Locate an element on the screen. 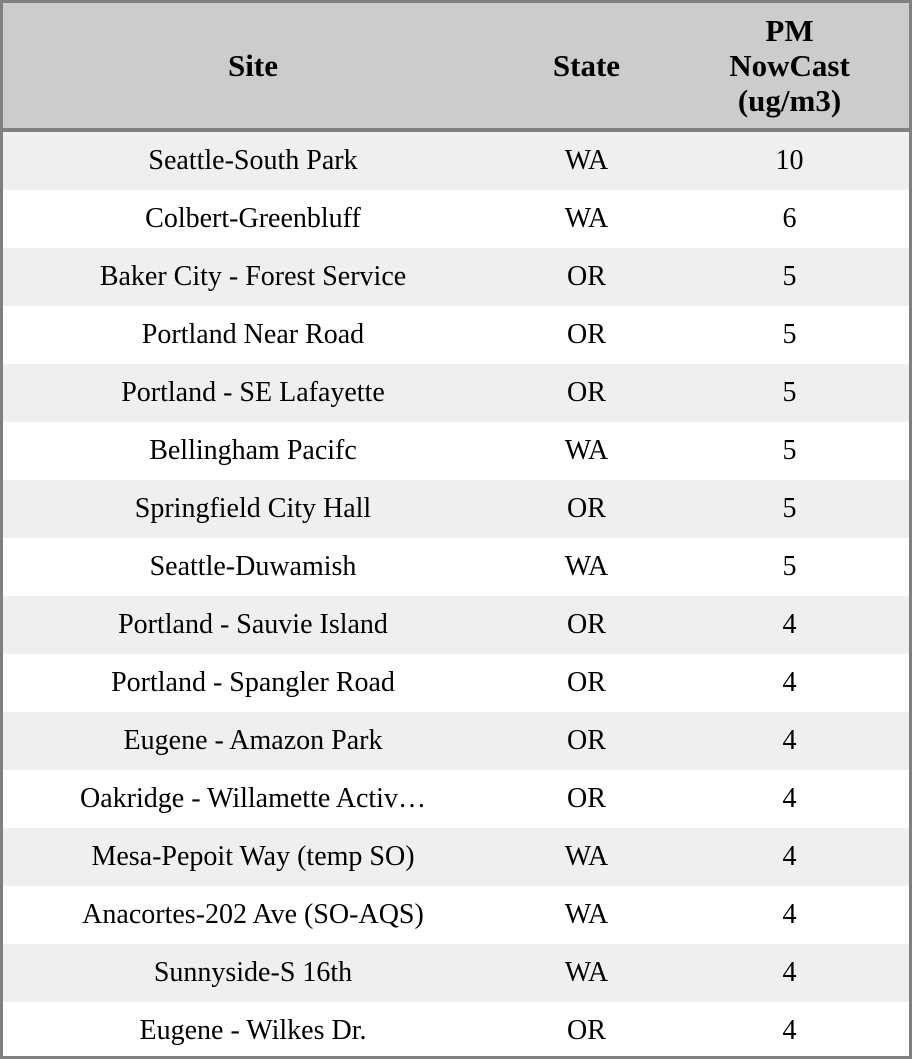  table-header: Site State PM NowCast (ug/m3) is located at coordinates (456, 67).